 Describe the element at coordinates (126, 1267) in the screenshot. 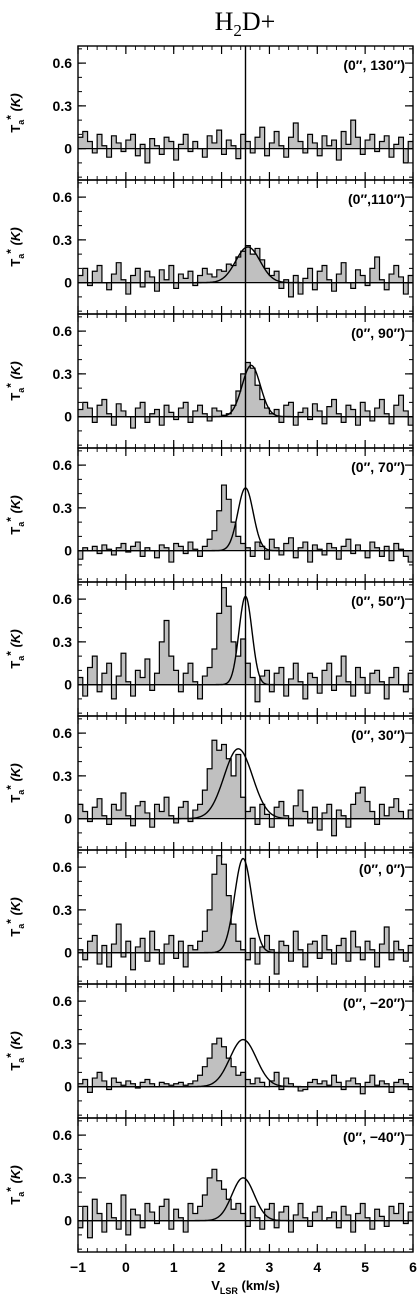

I see `x-tick-label: 0` at that location.